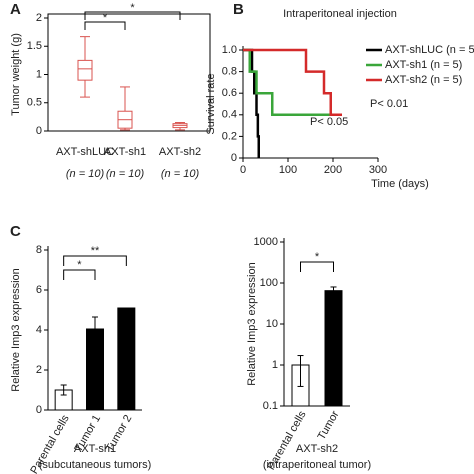 This screenshot has width=474, height=474. What do you see at coordinates (229, 115) in the screenshot?
I see `y-tick-label: 0.4` at bounding box center [229, 115].